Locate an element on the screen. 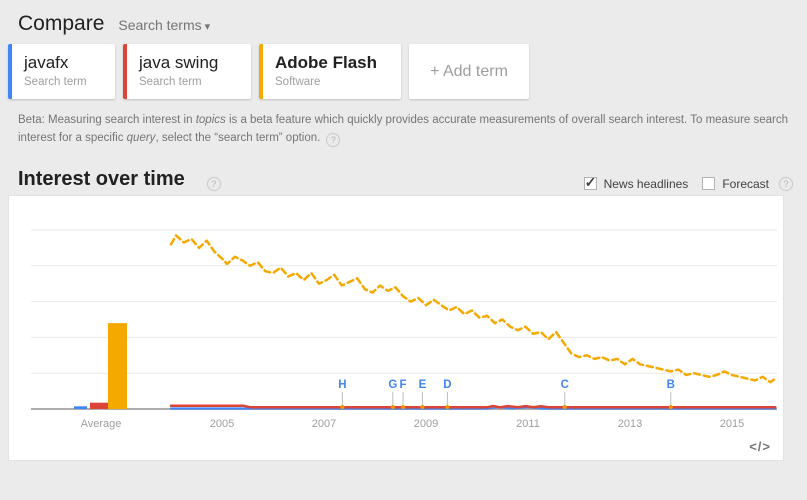  search-terms-dropdown: Search terms ▾ is located at coordinates (164, 25).